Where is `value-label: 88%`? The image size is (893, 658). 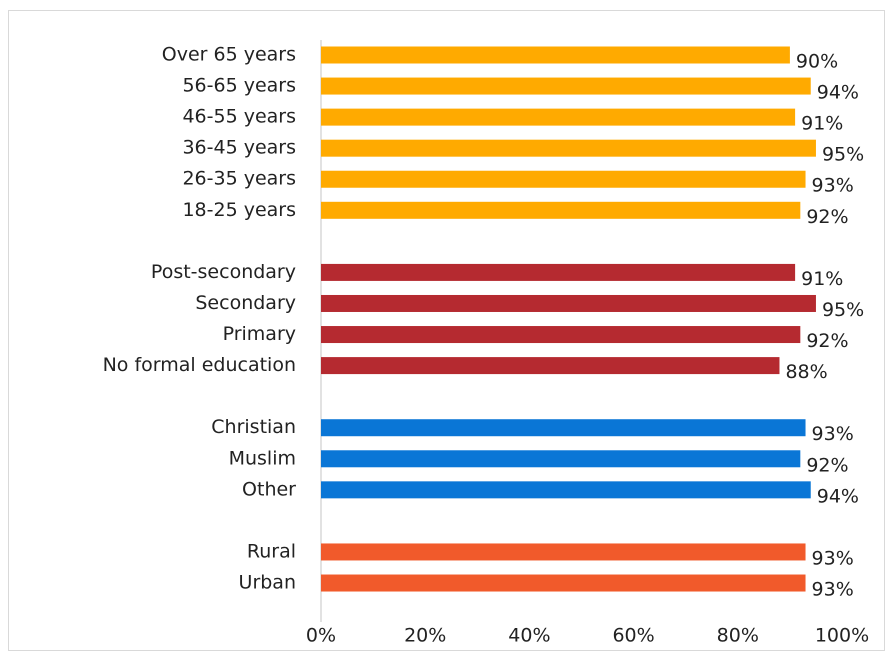 value-label: 88% is located at coordinates (806, 372).